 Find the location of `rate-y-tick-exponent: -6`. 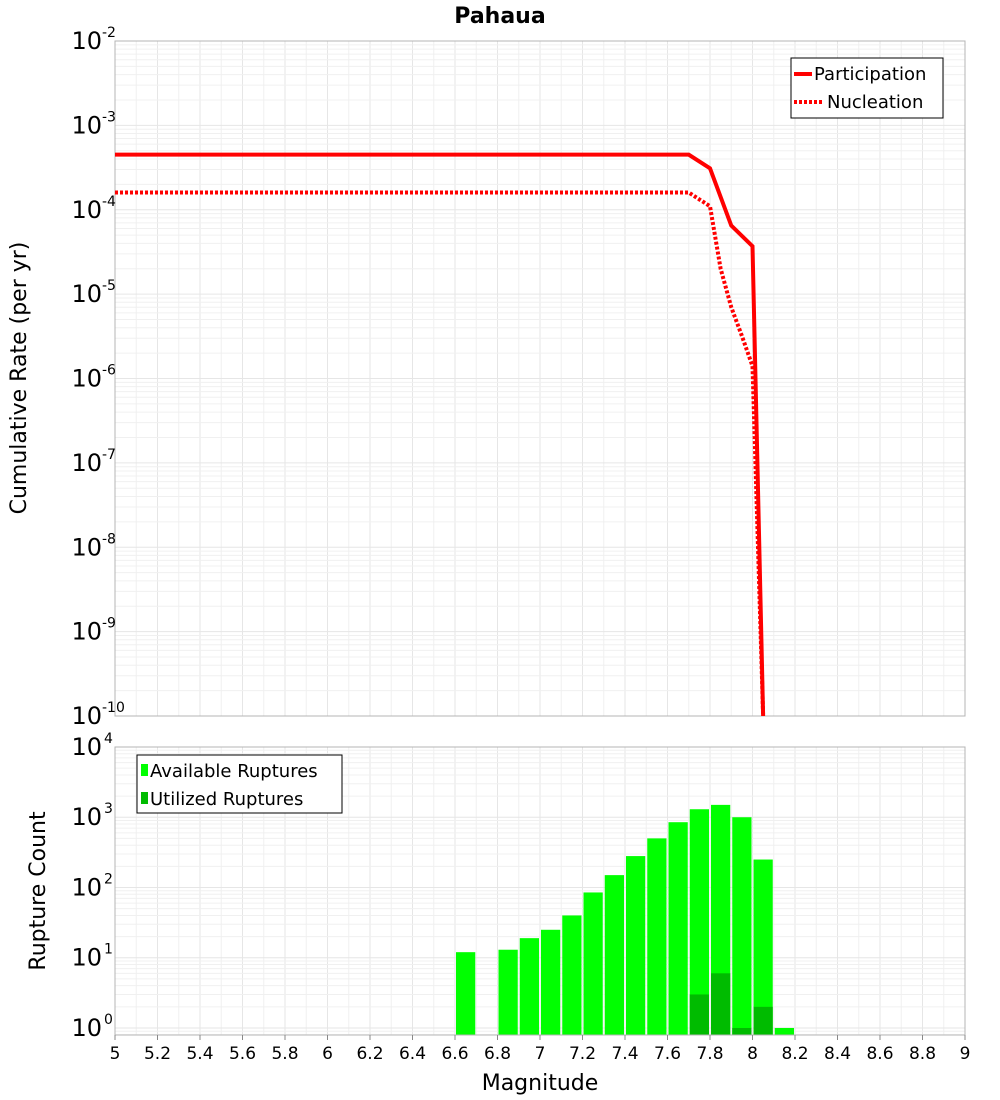

rate-y-tick-exponent: -6 is located at coordinates (109, 371).